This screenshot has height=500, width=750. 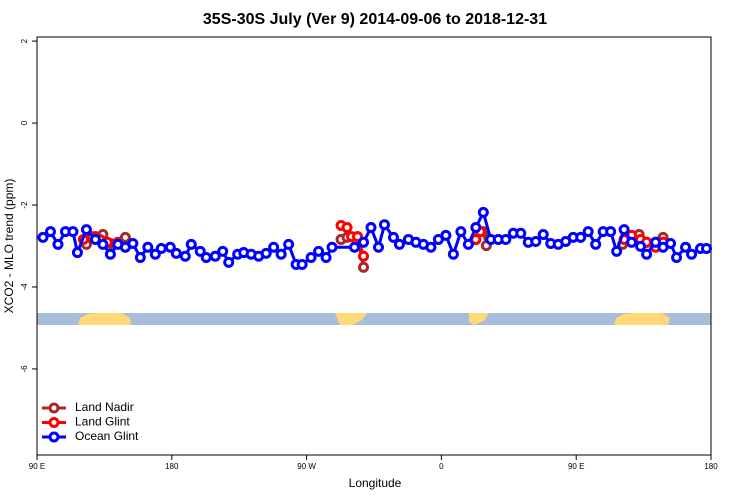 What do you see at coordinates (102, 422) in the screenshot?
I see `legend-label: Land Glint` at bounding box center [102, 422].